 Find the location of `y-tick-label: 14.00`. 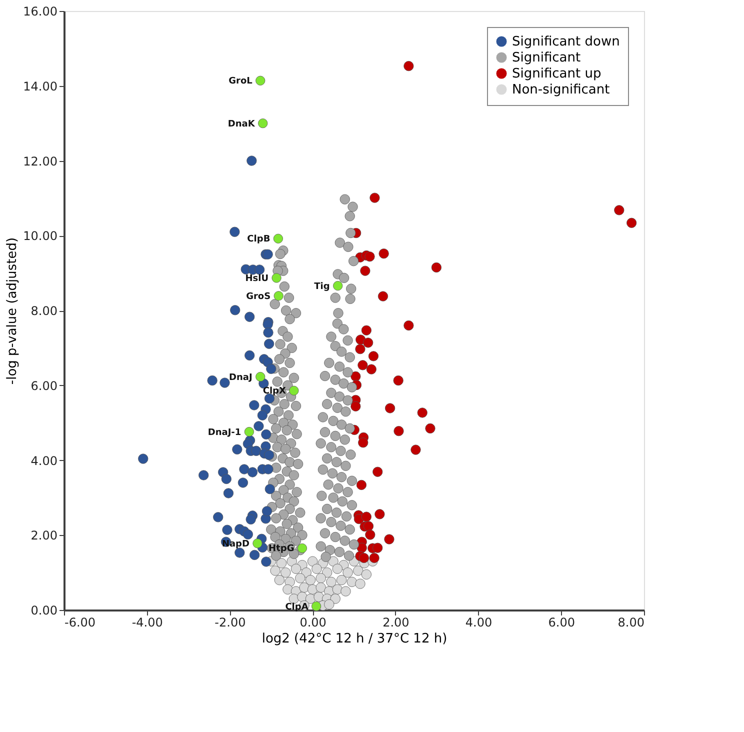

y-tick-label: 14.00 is located at coordinates (40, 86).